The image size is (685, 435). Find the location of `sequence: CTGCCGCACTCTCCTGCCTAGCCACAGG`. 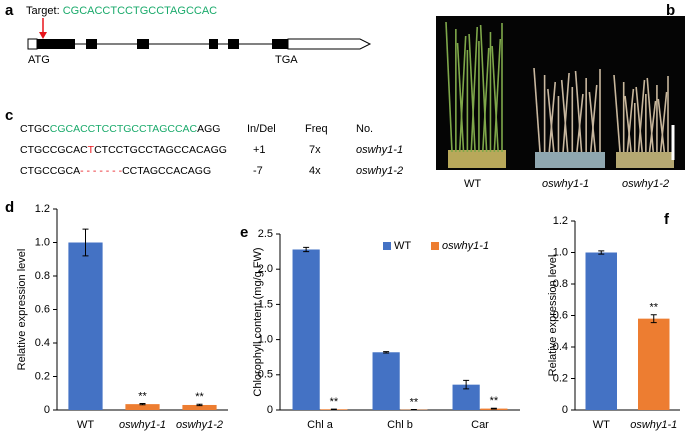

sequence: CTGCCGCACTCTCCTGCCTAGCCACAGG is located at coordinates (123, 150).